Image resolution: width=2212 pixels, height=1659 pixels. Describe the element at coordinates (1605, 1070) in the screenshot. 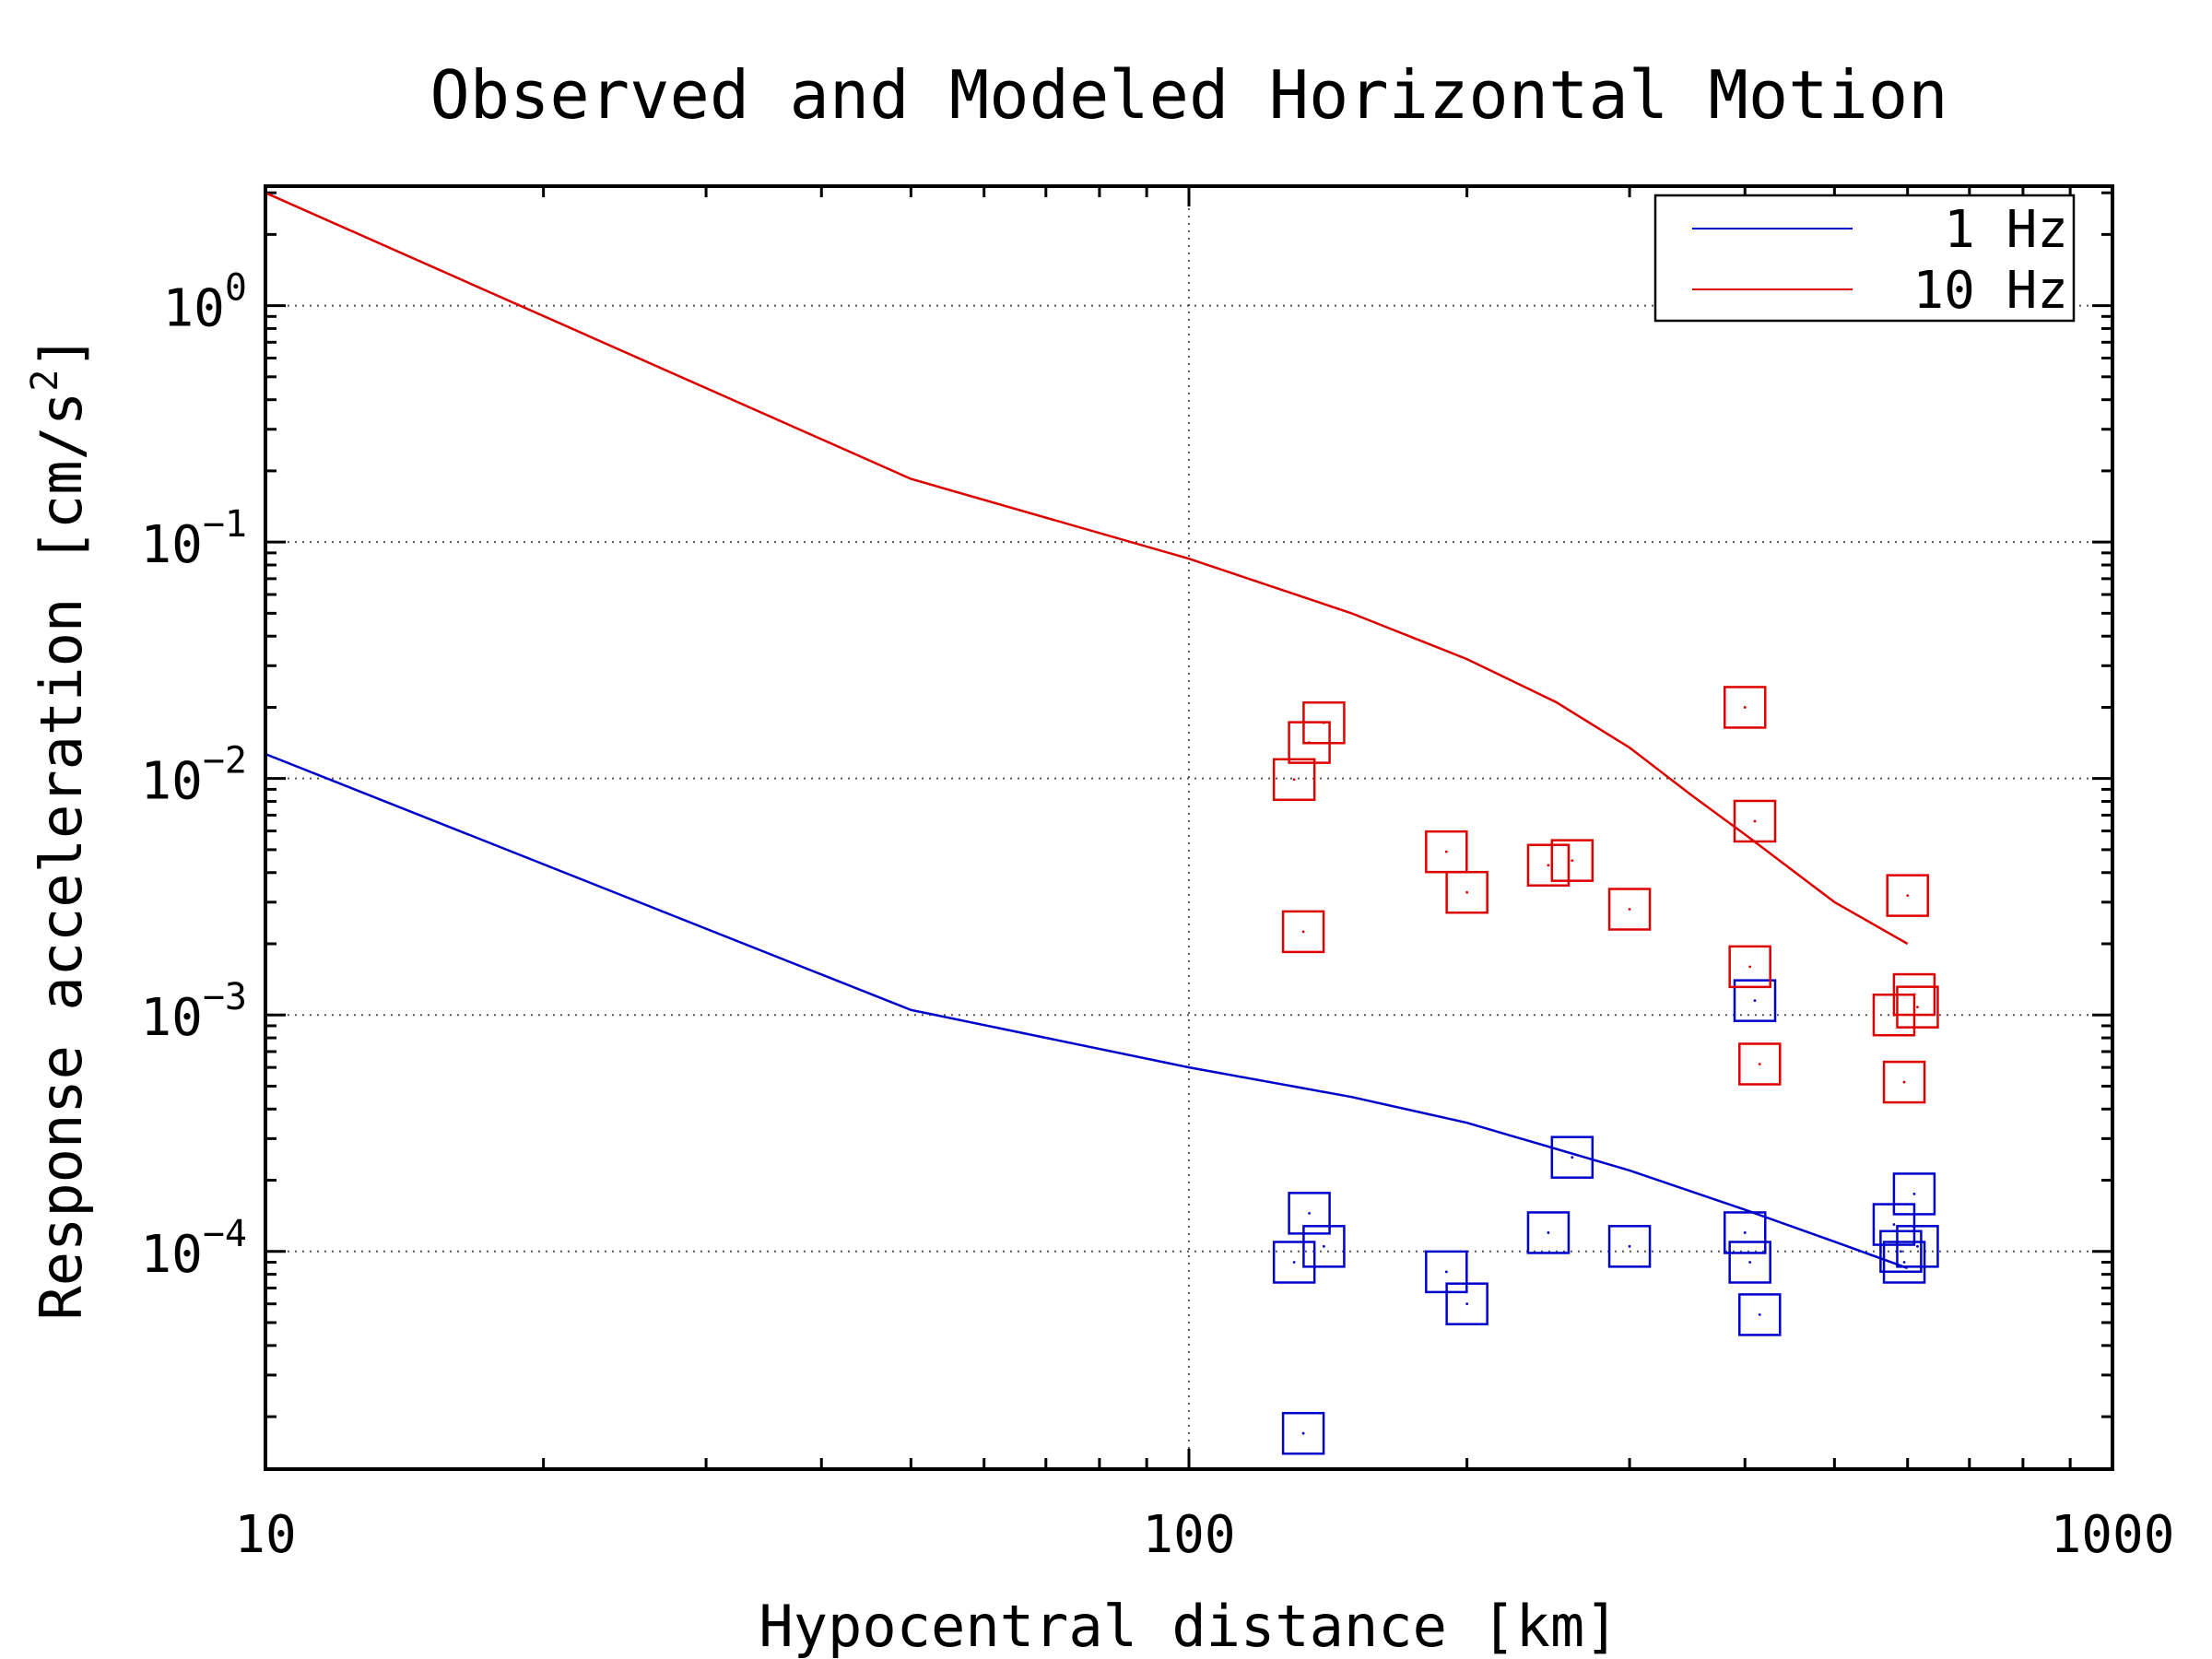

I see `series-markers` at that location.